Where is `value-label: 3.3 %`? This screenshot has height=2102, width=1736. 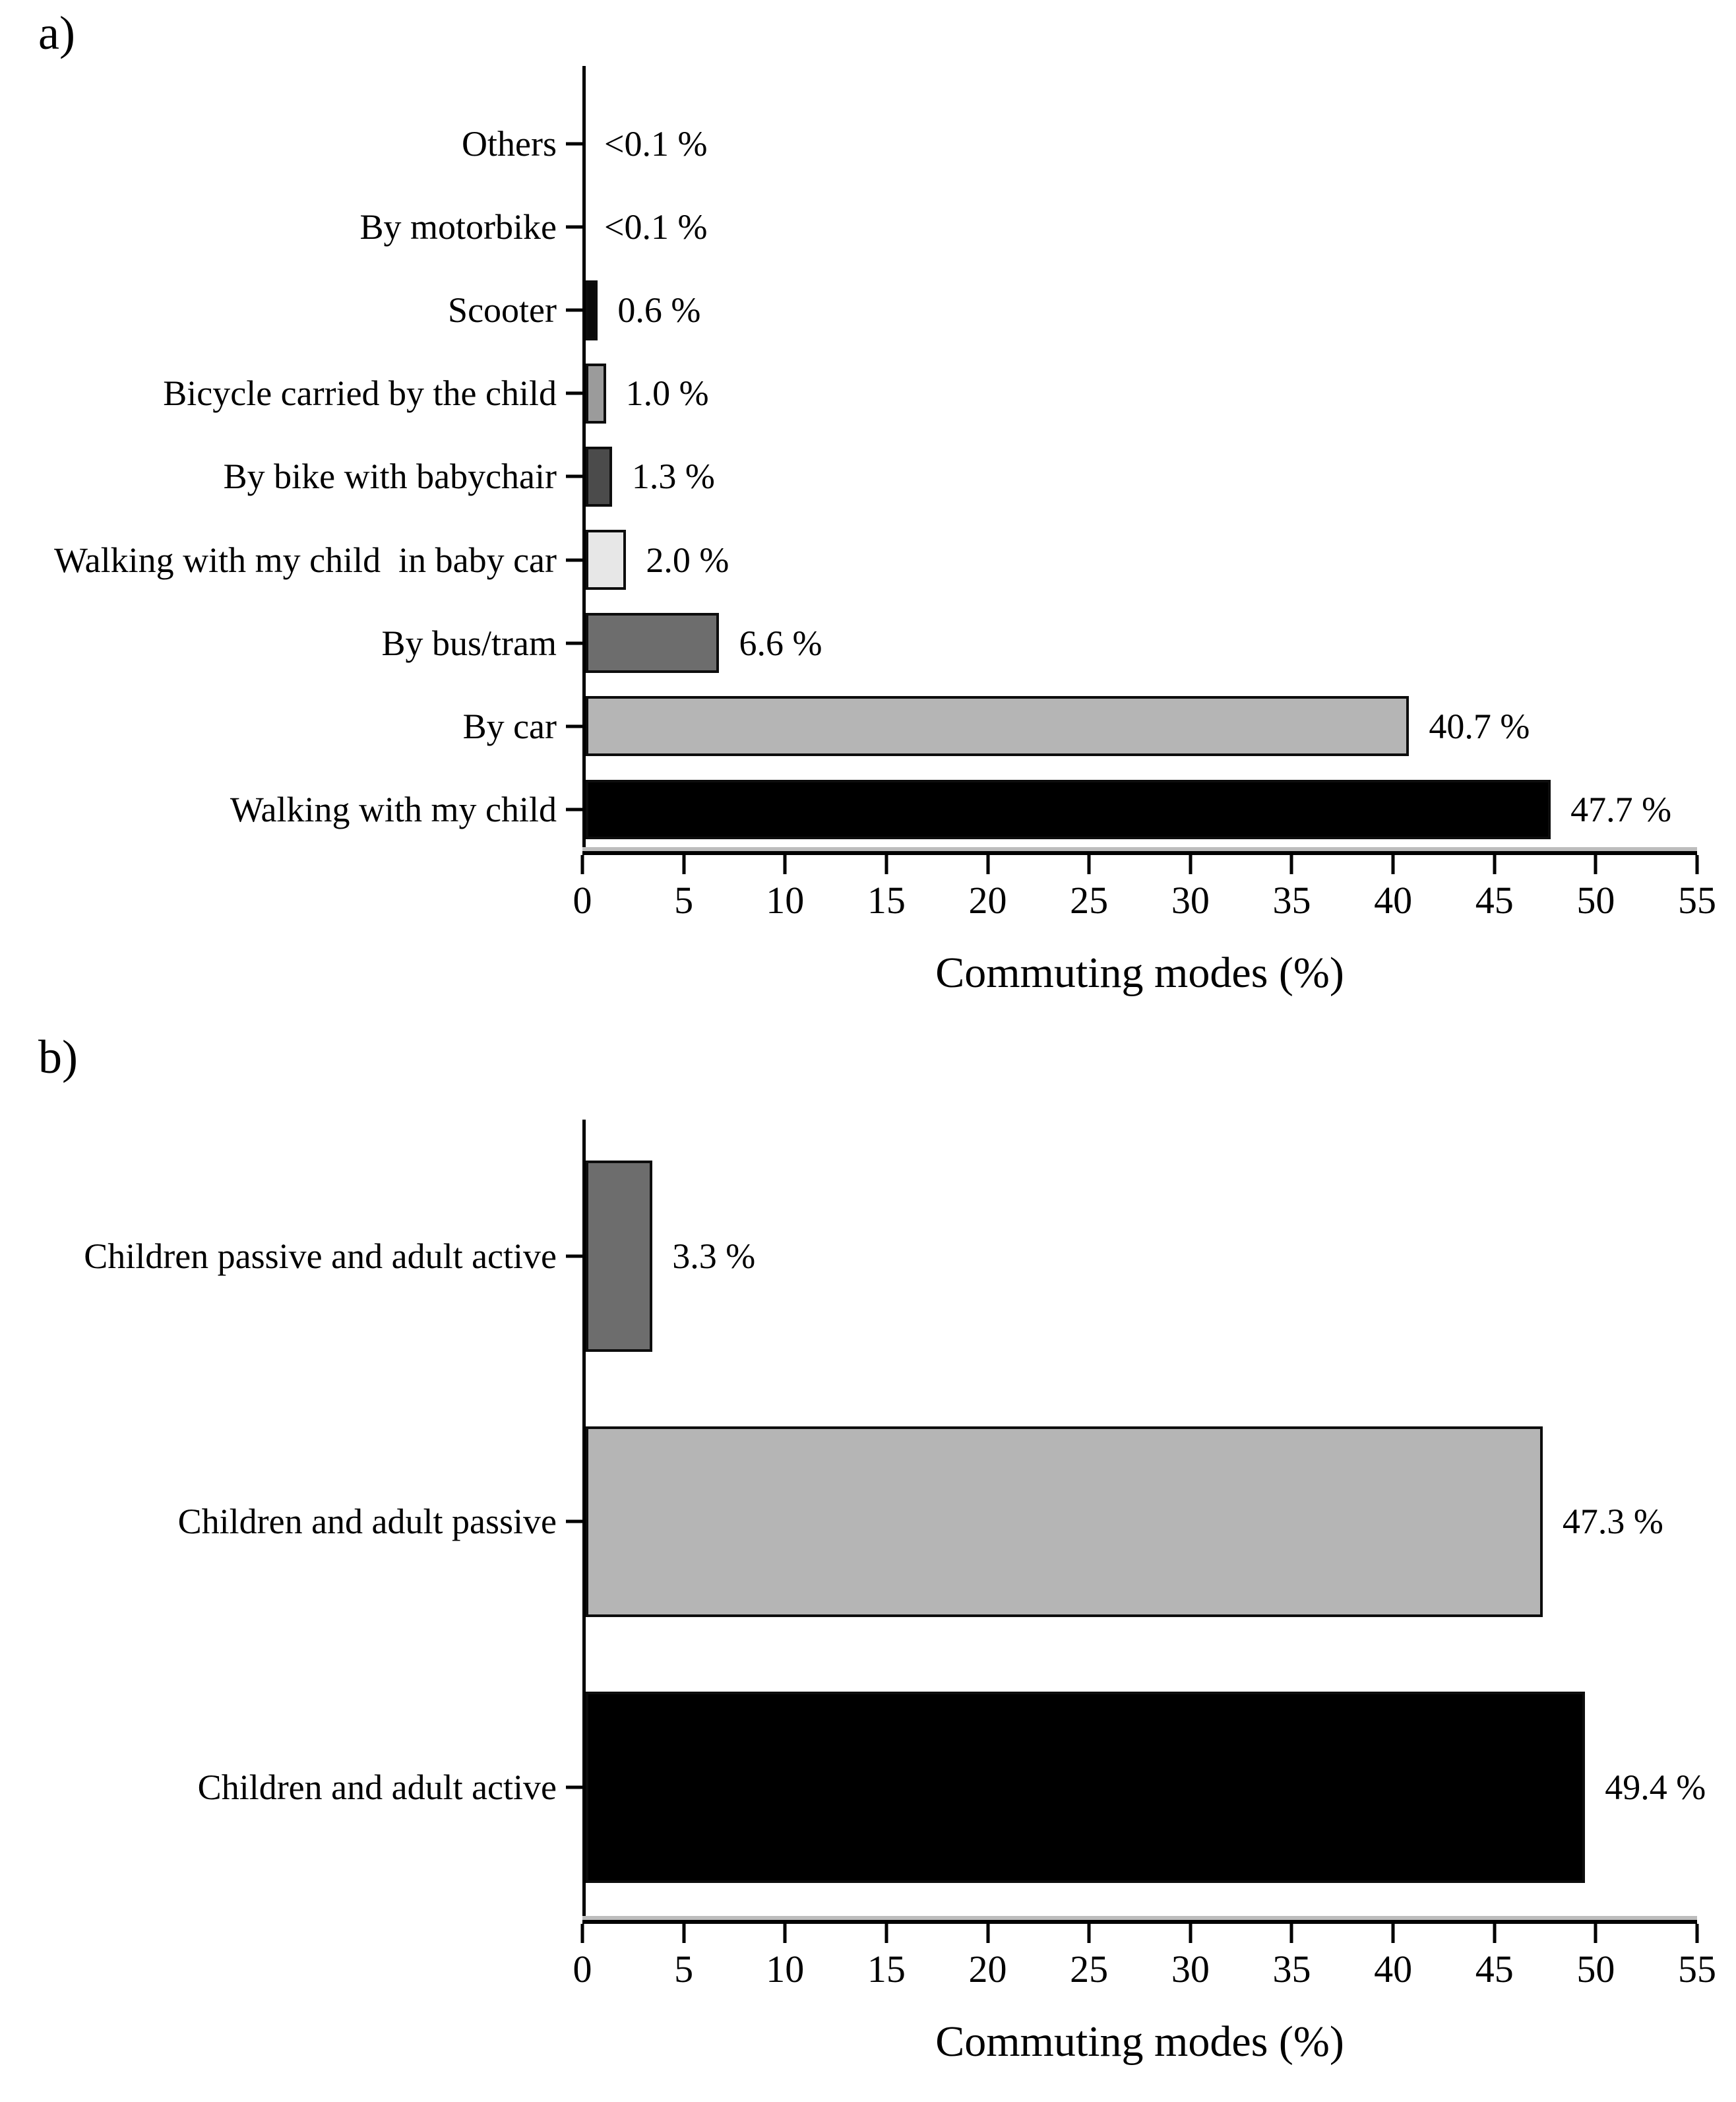 value-label: 3.3 % is located at coordinates (714, 1256).